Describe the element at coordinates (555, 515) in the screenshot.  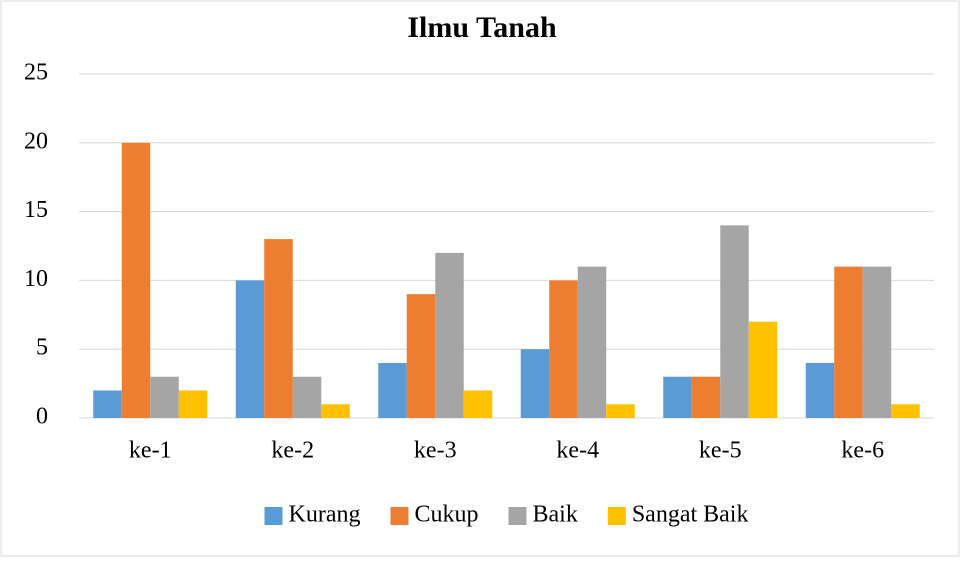
I see `legend-label: Baik` at that location.